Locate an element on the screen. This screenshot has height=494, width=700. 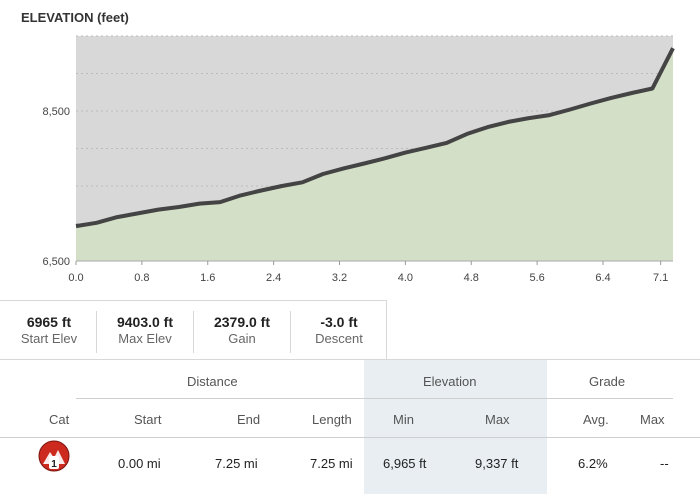
cell-end: 7.25 mi is located at coordinates (236, 463).